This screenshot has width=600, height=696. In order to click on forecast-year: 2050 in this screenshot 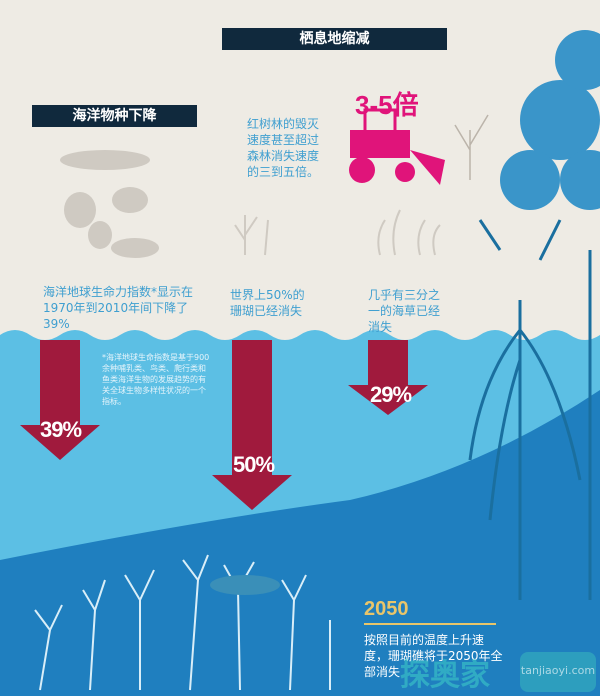, I will do `click(386, 609)`.